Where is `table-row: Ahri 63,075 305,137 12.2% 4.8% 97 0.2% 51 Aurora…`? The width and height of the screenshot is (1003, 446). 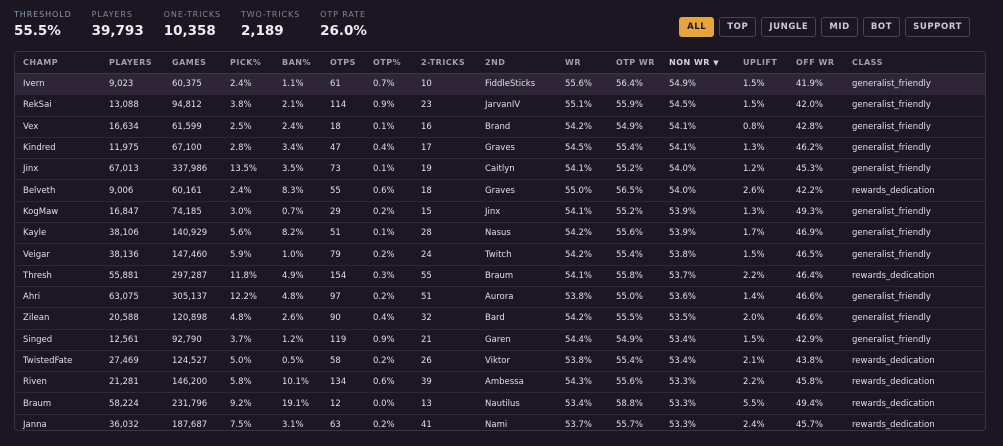
table-row: Ahri 63,075 305,137 12.2% 4.8% 97 0.2% 51 Aurora… is located at coordinates (500, 297).